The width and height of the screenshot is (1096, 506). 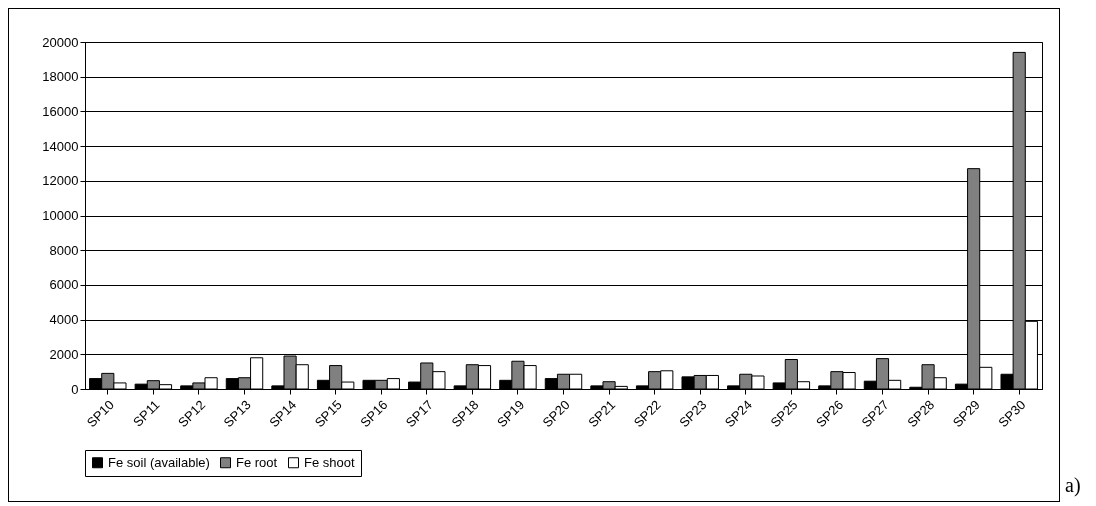 I want to click on legend-label: Fe root, so click(x=257, y=462).